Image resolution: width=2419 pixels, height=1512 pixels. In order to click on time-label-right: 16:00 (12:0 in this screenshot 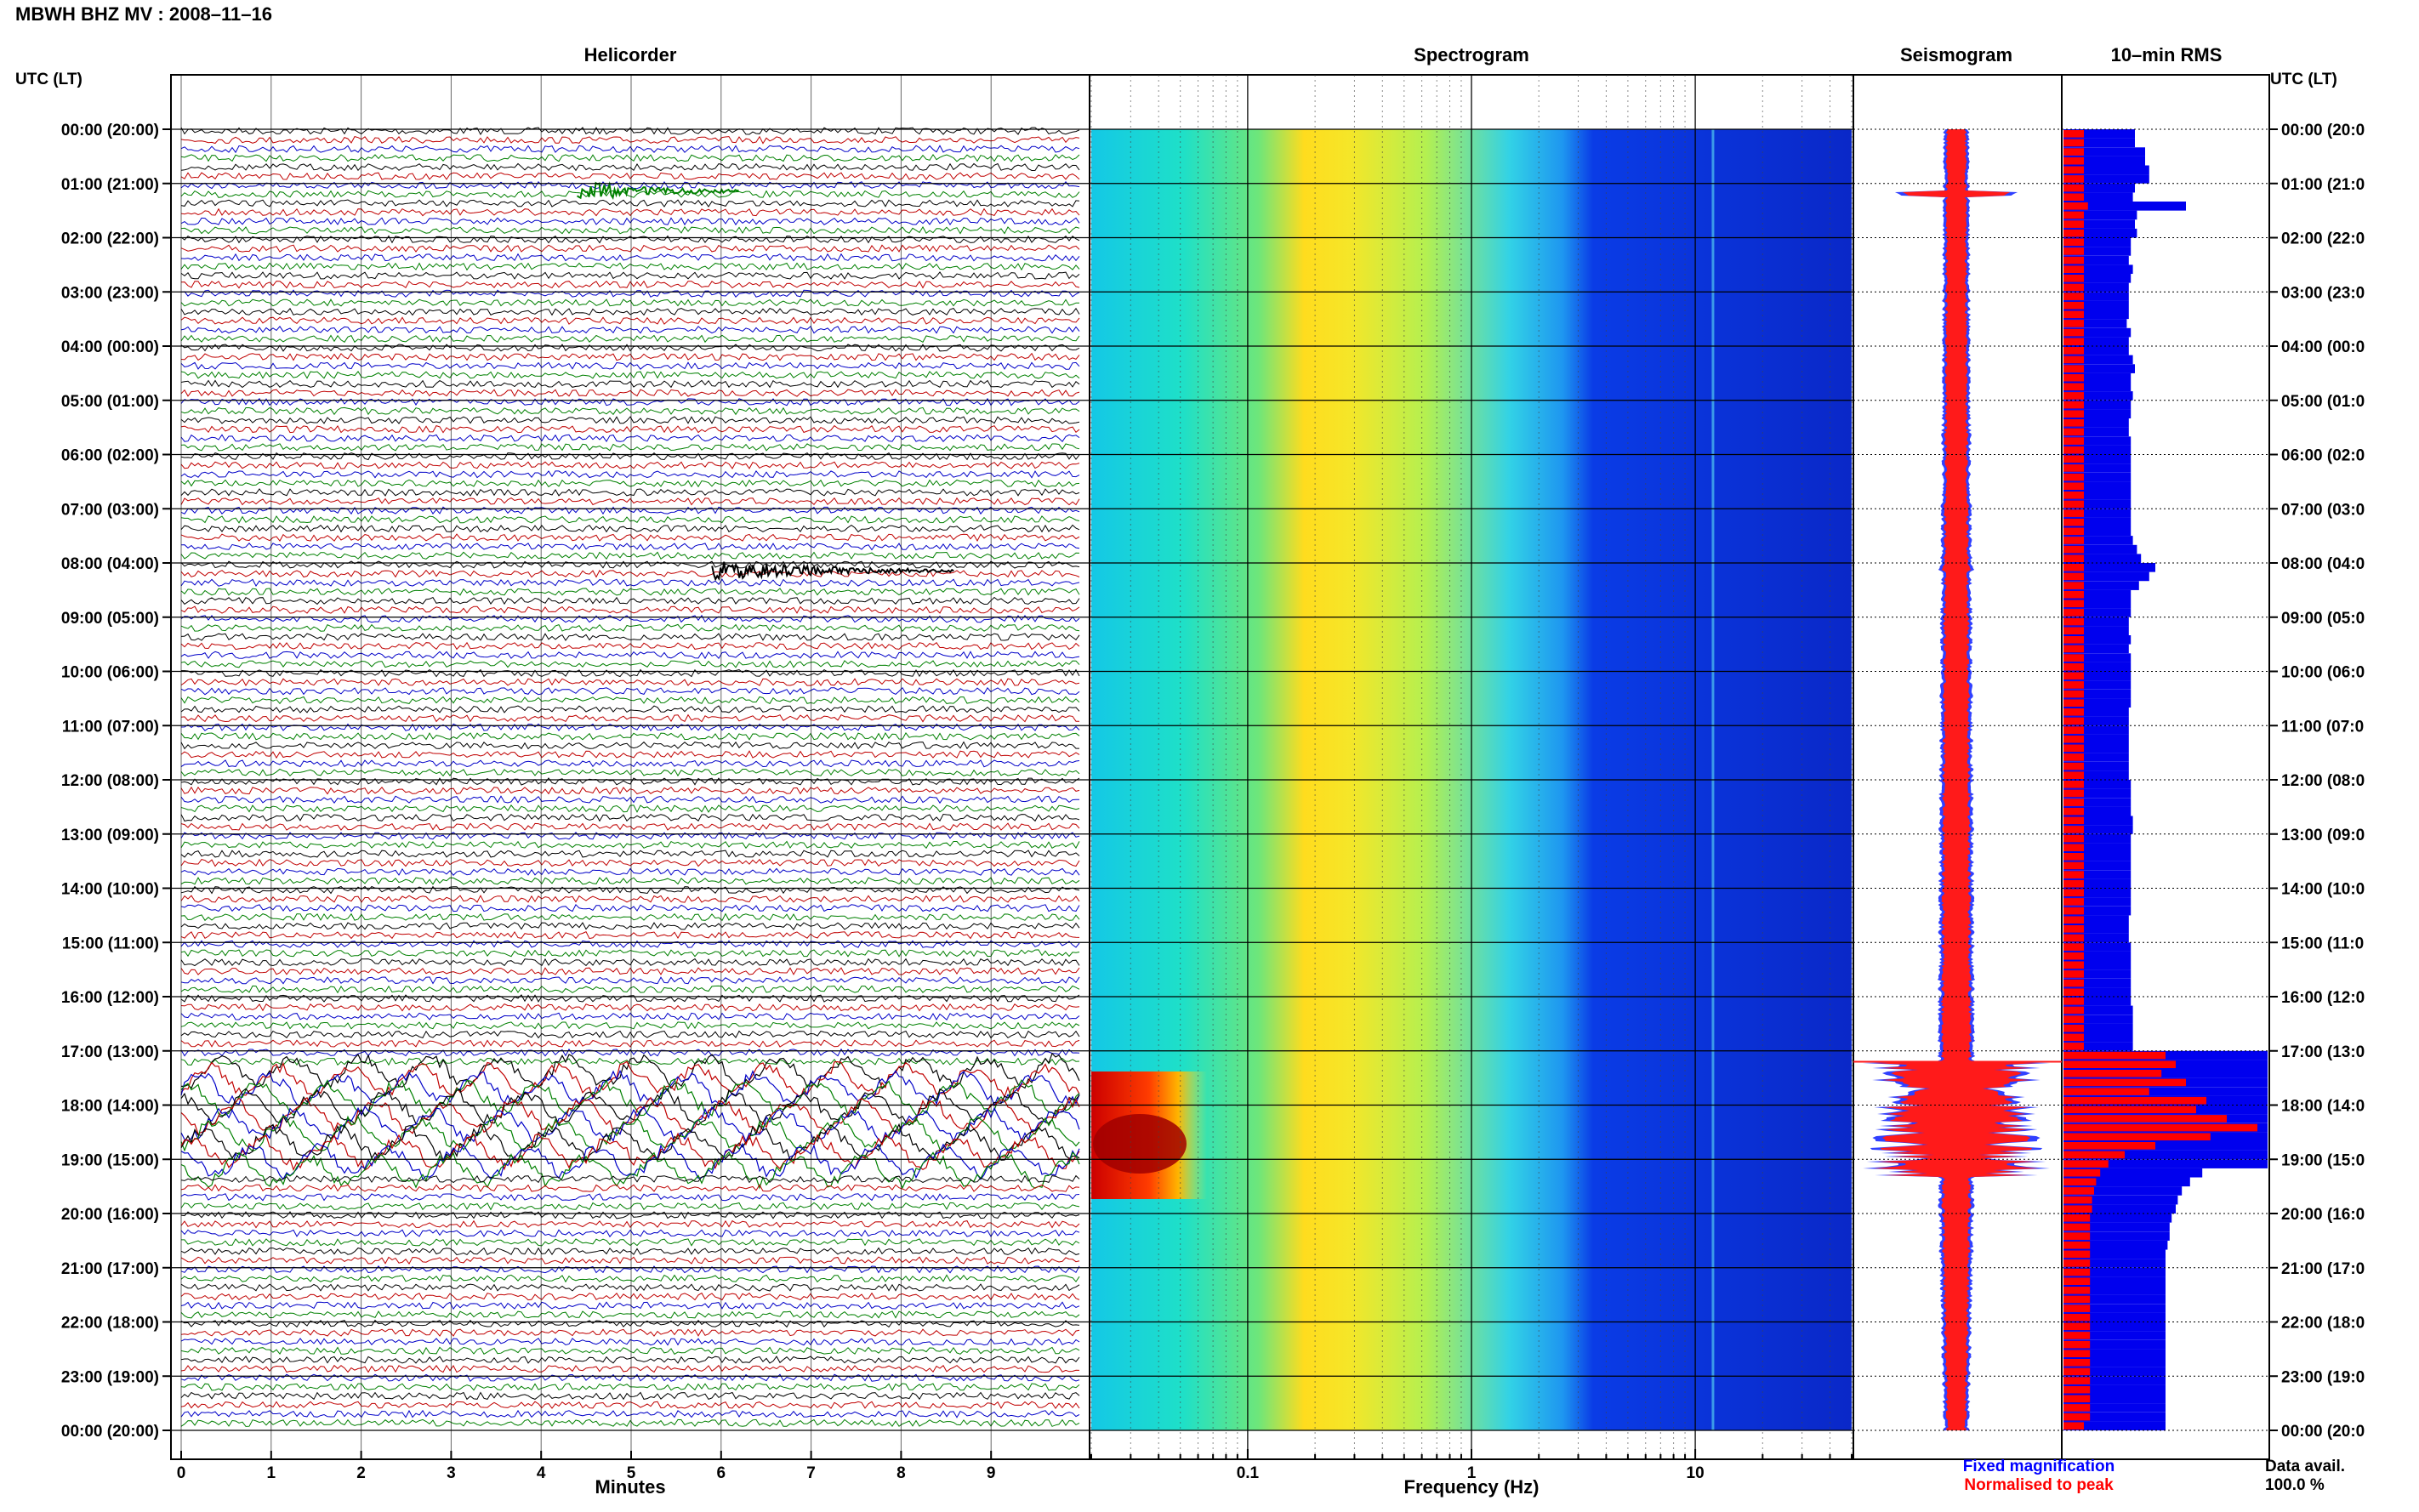, I will do `click(2323, 998)`.